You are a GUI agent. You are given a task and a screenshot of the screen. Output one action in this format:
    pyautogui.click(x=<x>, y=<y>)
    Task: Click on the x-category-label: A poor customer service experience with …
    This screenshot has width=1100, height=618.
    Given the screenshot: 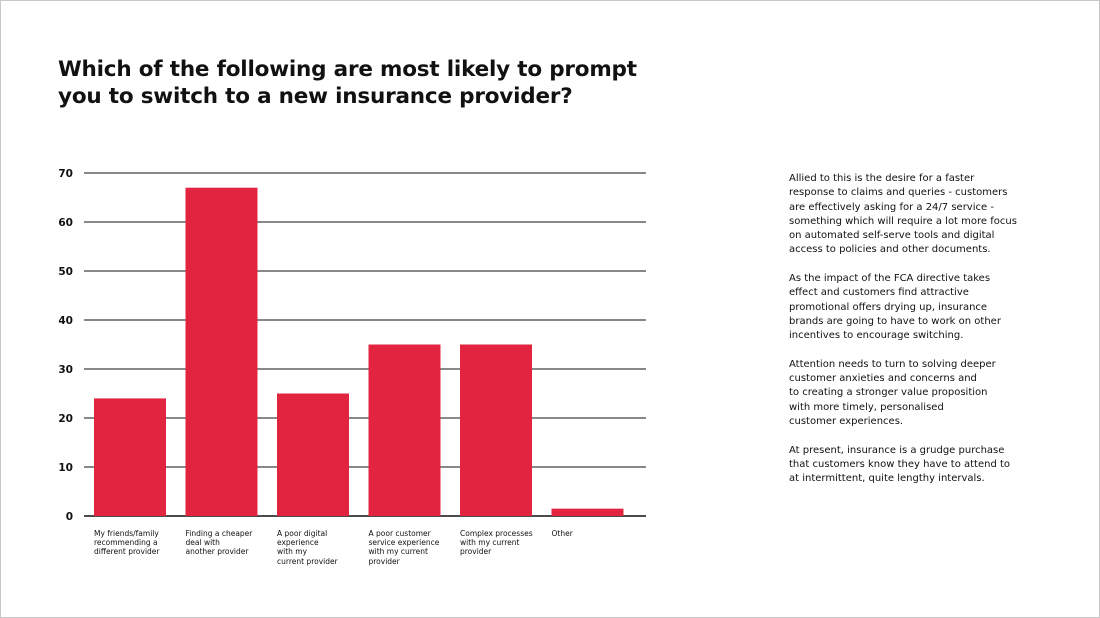 What is the action you would take?
    pyautogui.click(x=404, y=547)
    